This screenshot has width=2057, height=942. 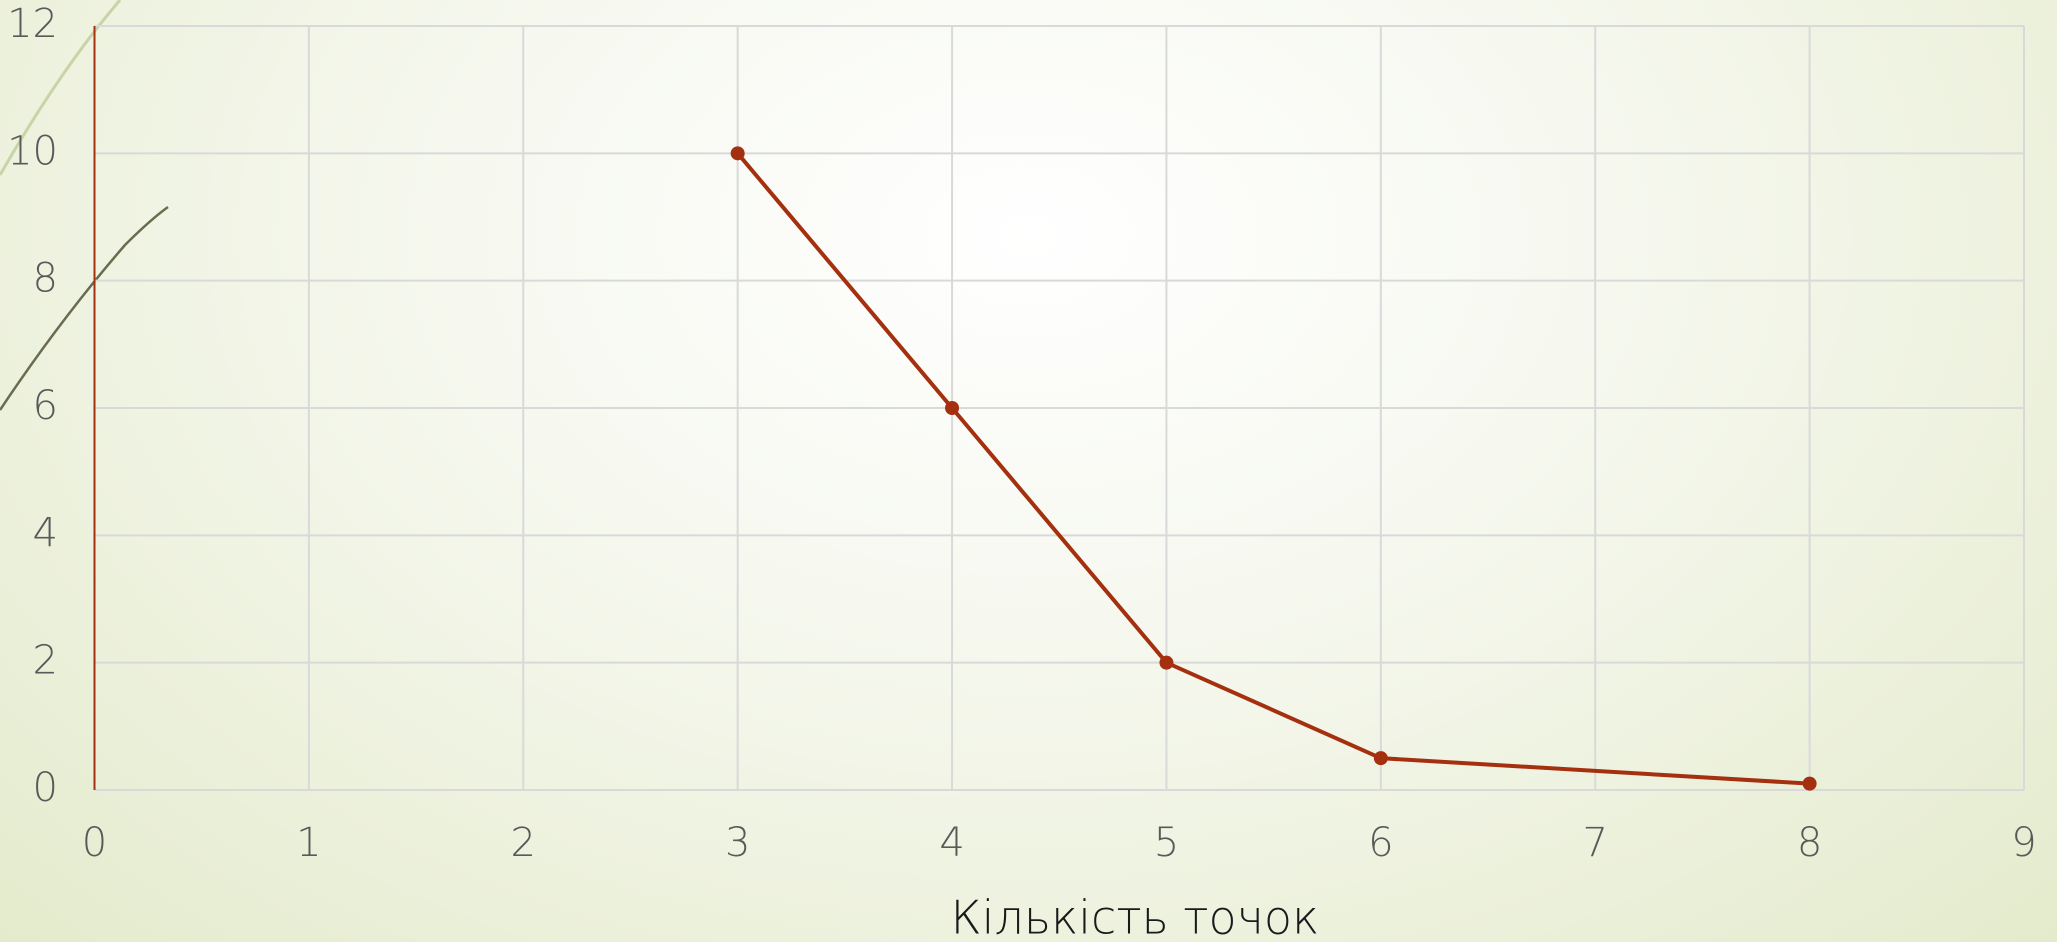 I want to click on y-tick-label: 10, so click(x=32, y=151).